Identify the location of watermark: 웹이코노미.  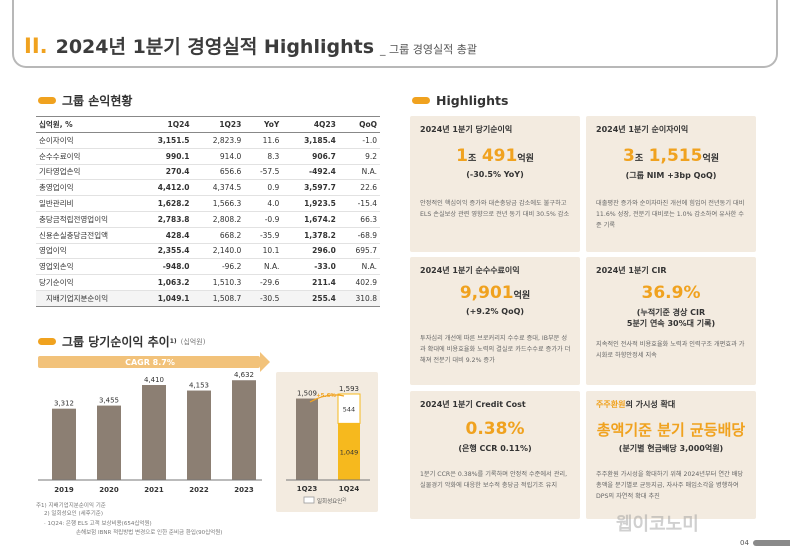
(657, 524).